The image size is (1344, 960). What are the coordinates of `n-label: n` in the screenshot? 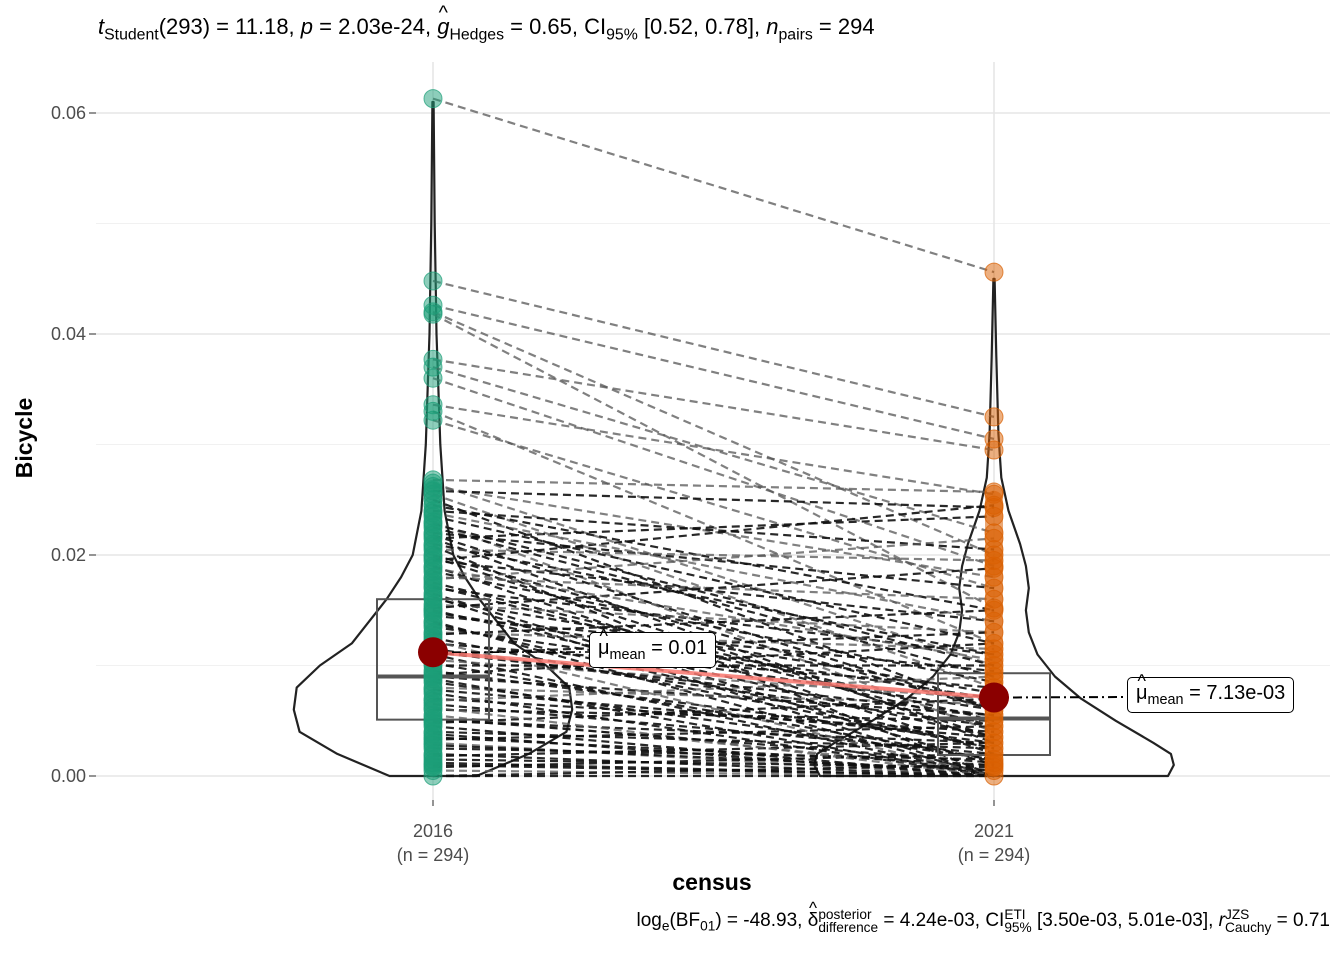 It's located at (772, 26).